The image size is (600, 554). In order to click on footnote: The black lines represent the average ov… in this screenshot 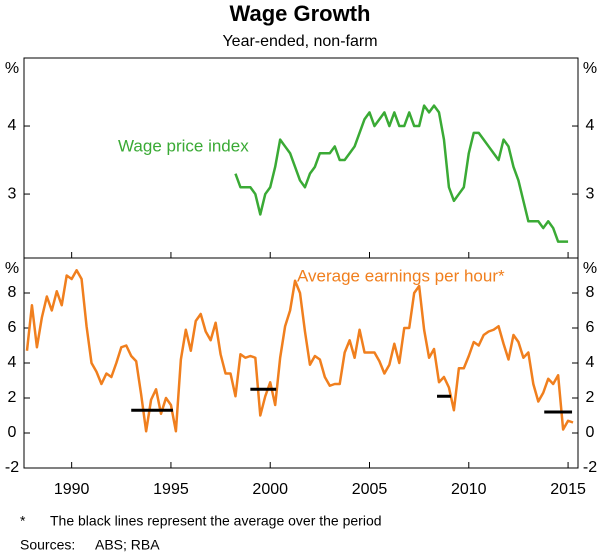, I will do `click(216, 521)`.